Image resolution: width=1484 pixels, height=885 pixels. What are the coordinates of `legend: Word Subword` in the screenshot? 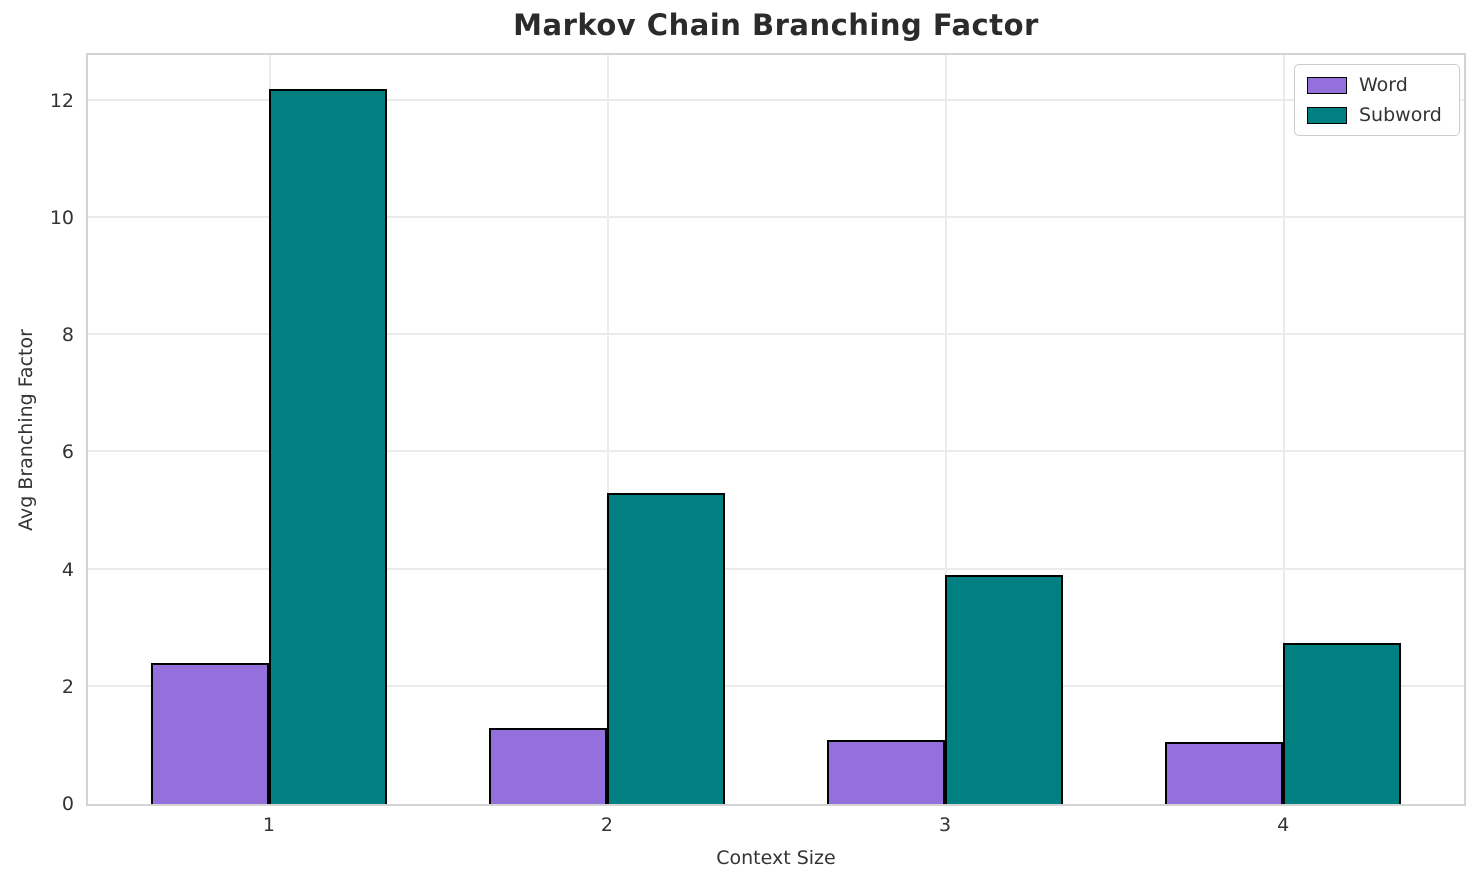 It's located at (1377, 100).